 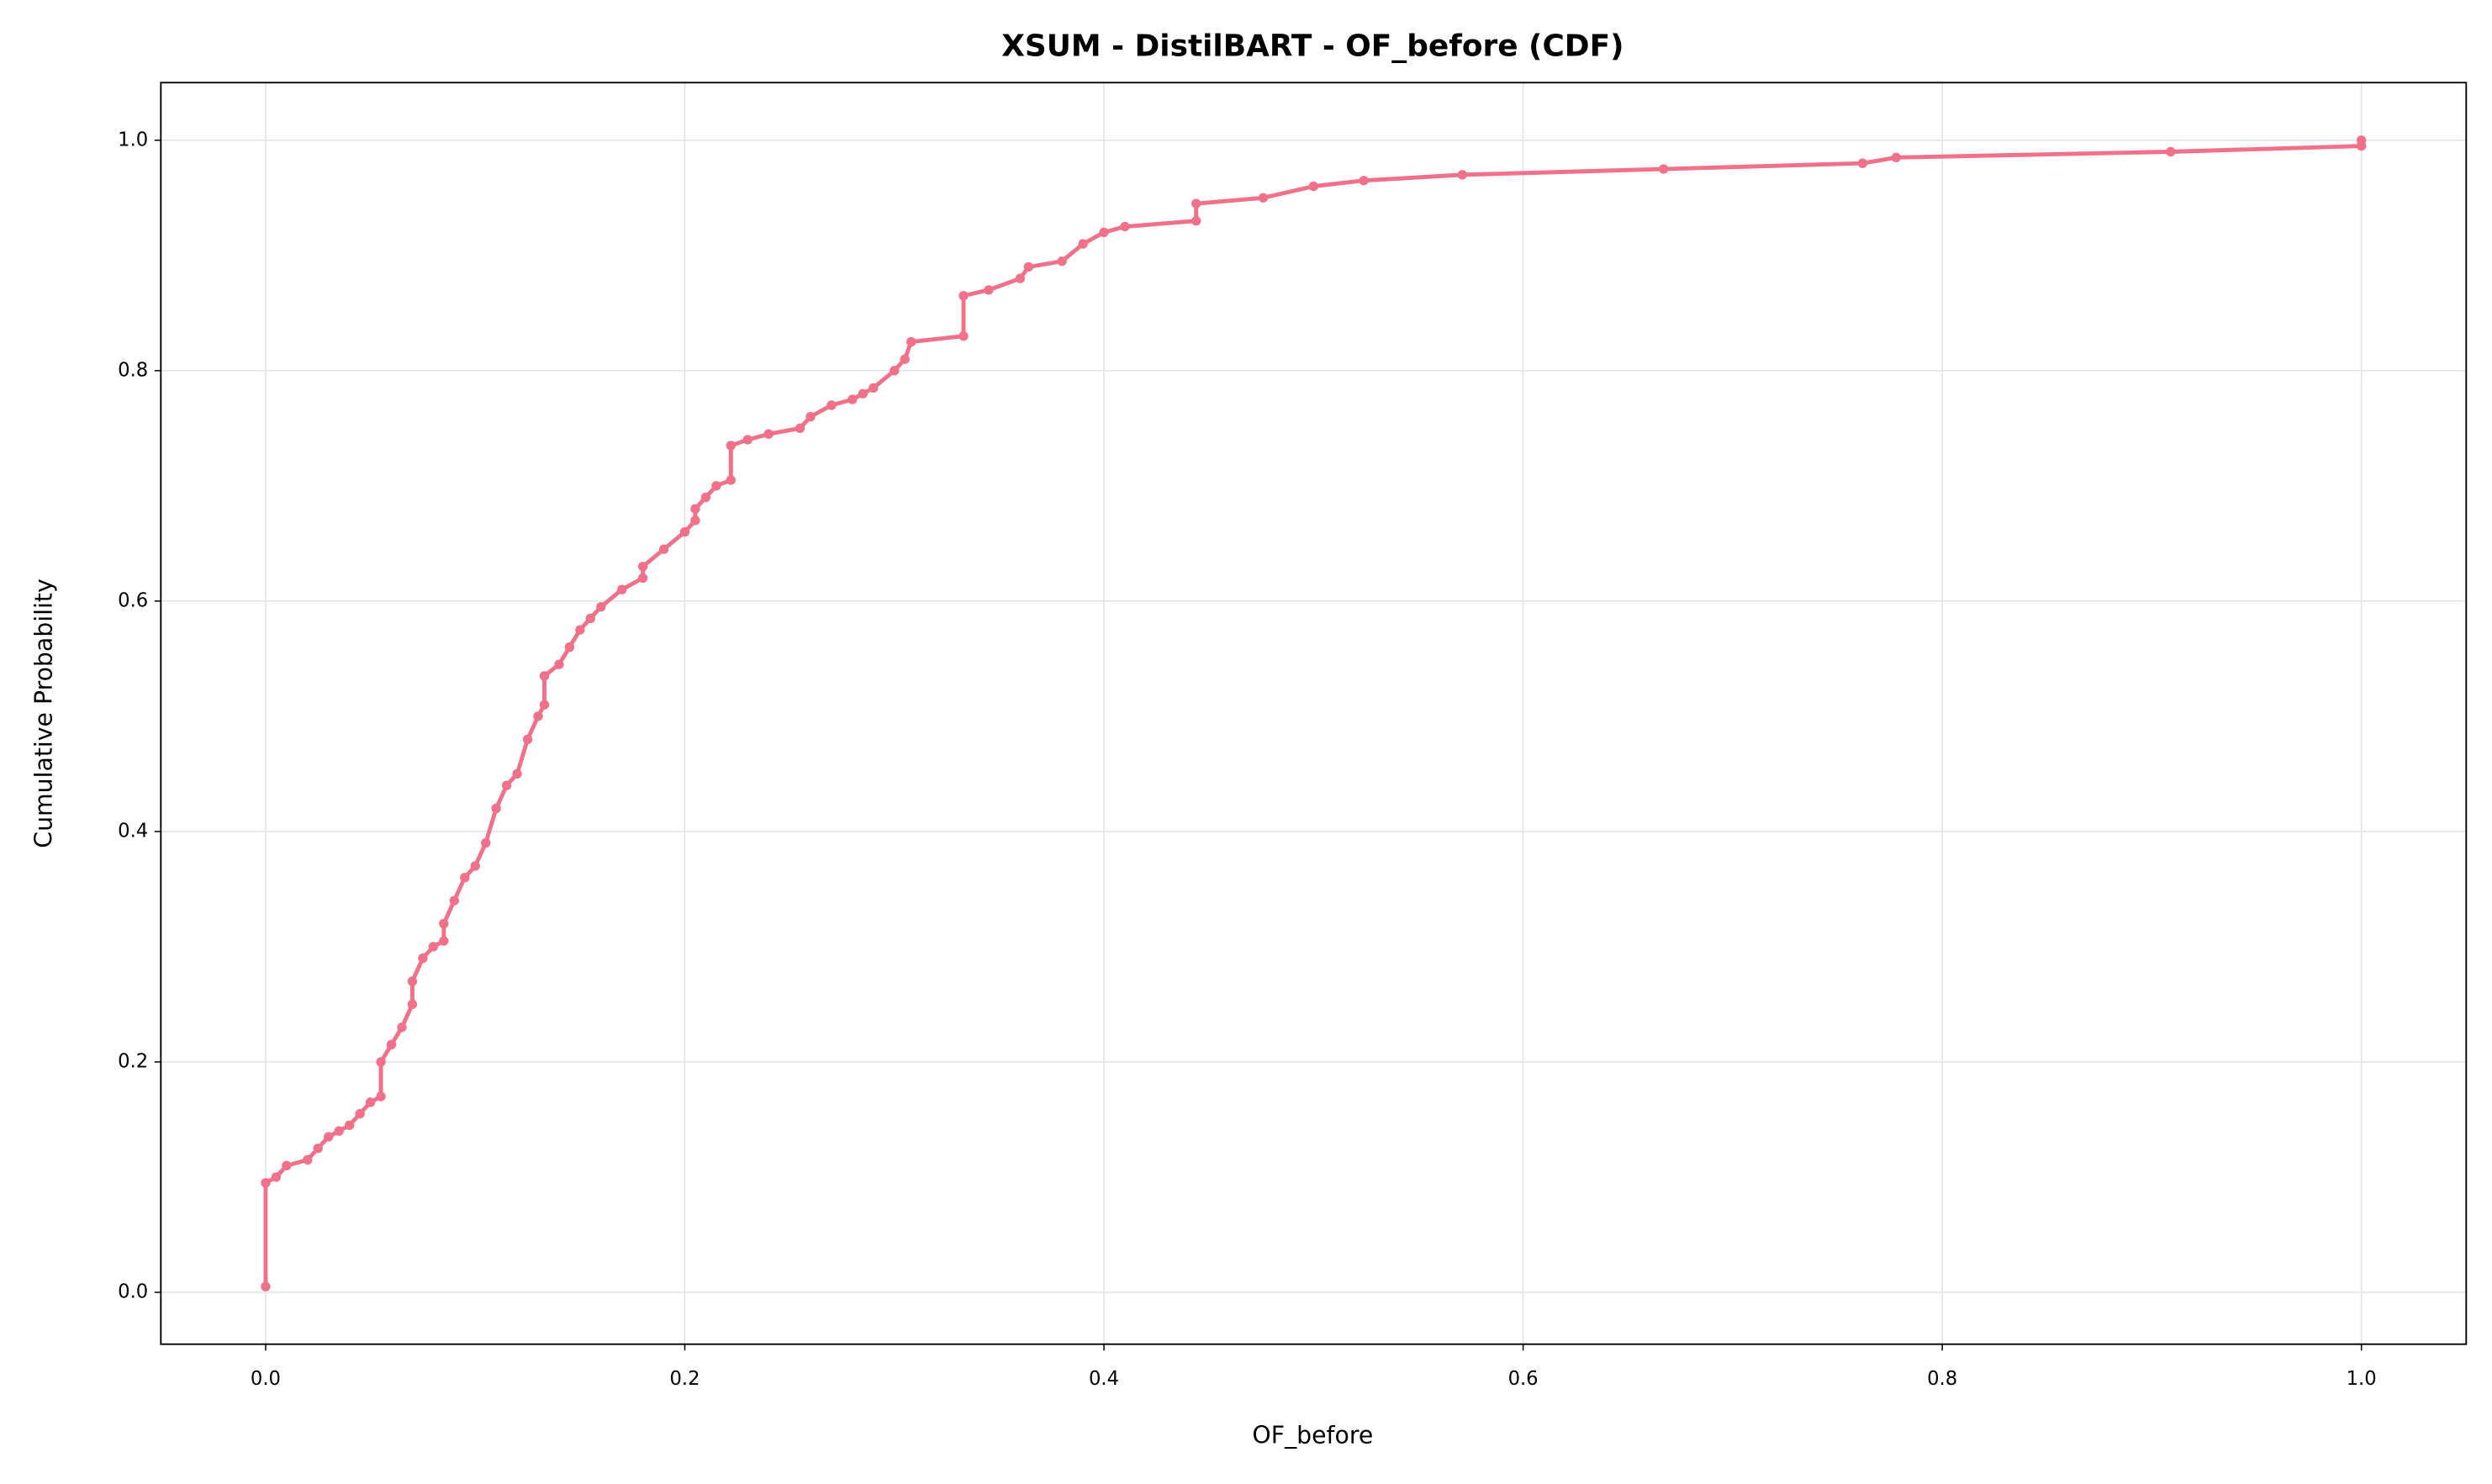 I want to click on y-tick-label: 0.2, so click(x=133, y=1061).